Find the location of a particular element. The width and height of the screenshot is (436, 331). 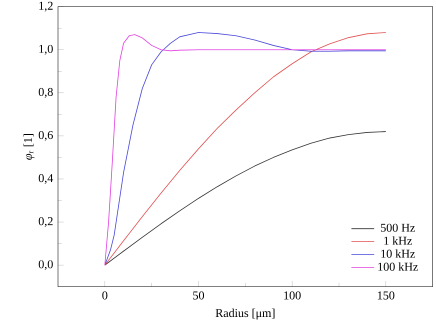

y-tick-label: 0,2 is located at coordinates (45, 222).